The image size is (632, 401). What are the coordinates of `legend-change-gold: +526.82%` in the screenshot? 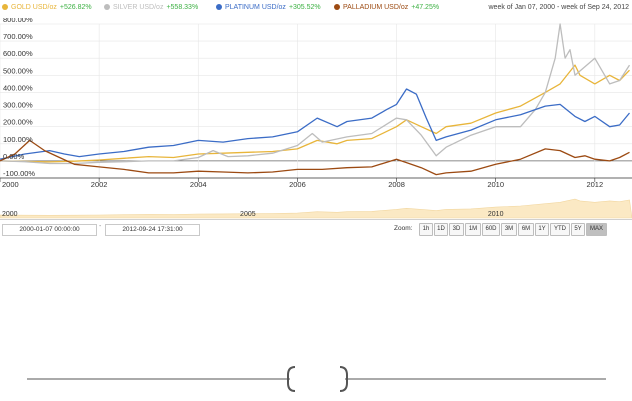 It's located at (75, 7).